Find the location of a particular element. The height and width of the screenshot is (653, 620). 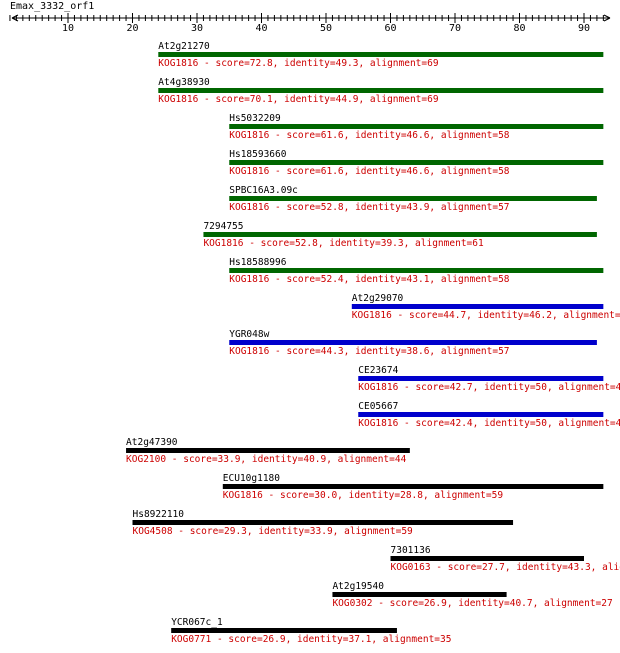

hit-name: Hs5032209 is located at coordinates (255, 118).